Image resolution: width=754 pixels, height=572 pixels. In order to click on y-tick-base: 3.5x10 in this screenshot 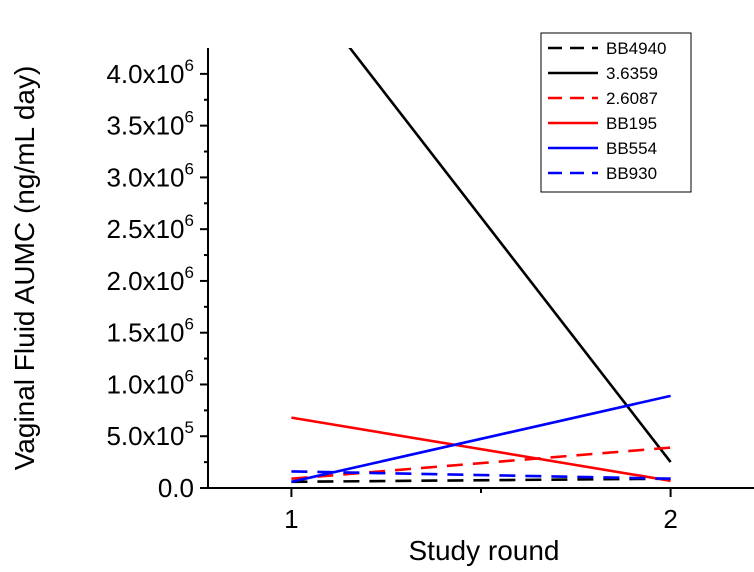, I will do `click(145, 126)`.